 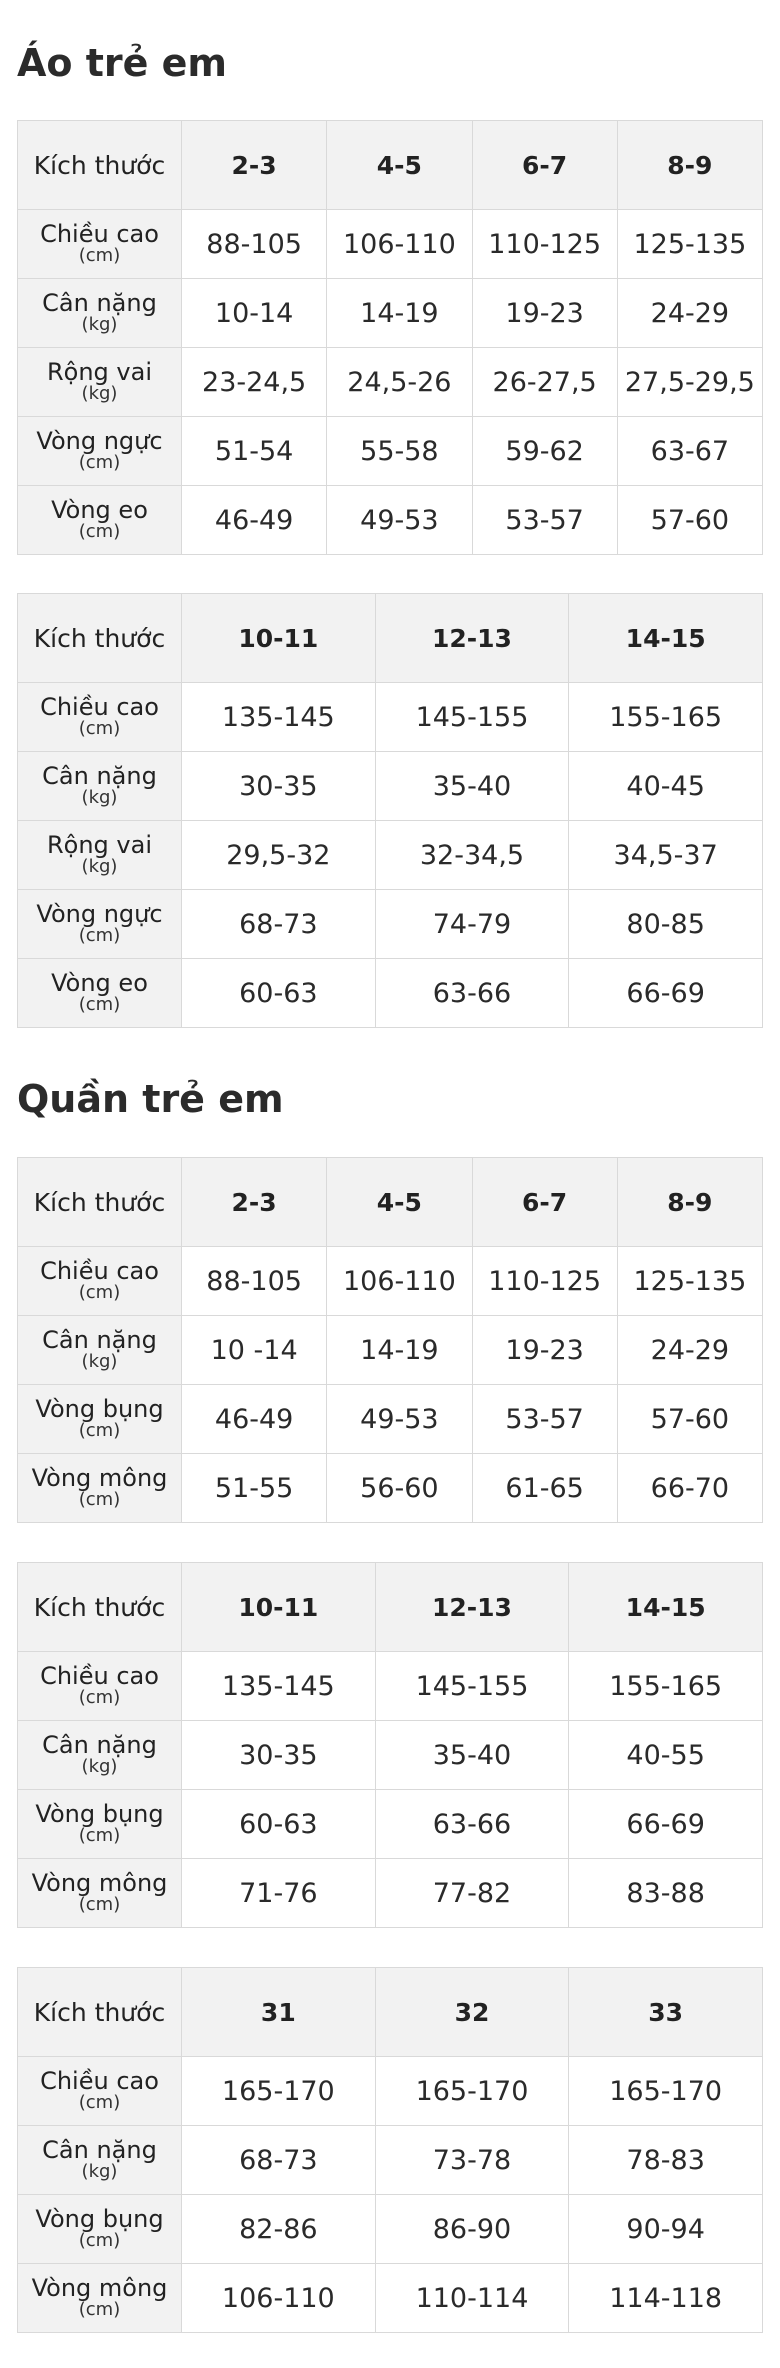 What do you see at coordinates (99, 372) in the screenshot?
I see `row-label: Rộng vai` at bounding box center [99, 372].